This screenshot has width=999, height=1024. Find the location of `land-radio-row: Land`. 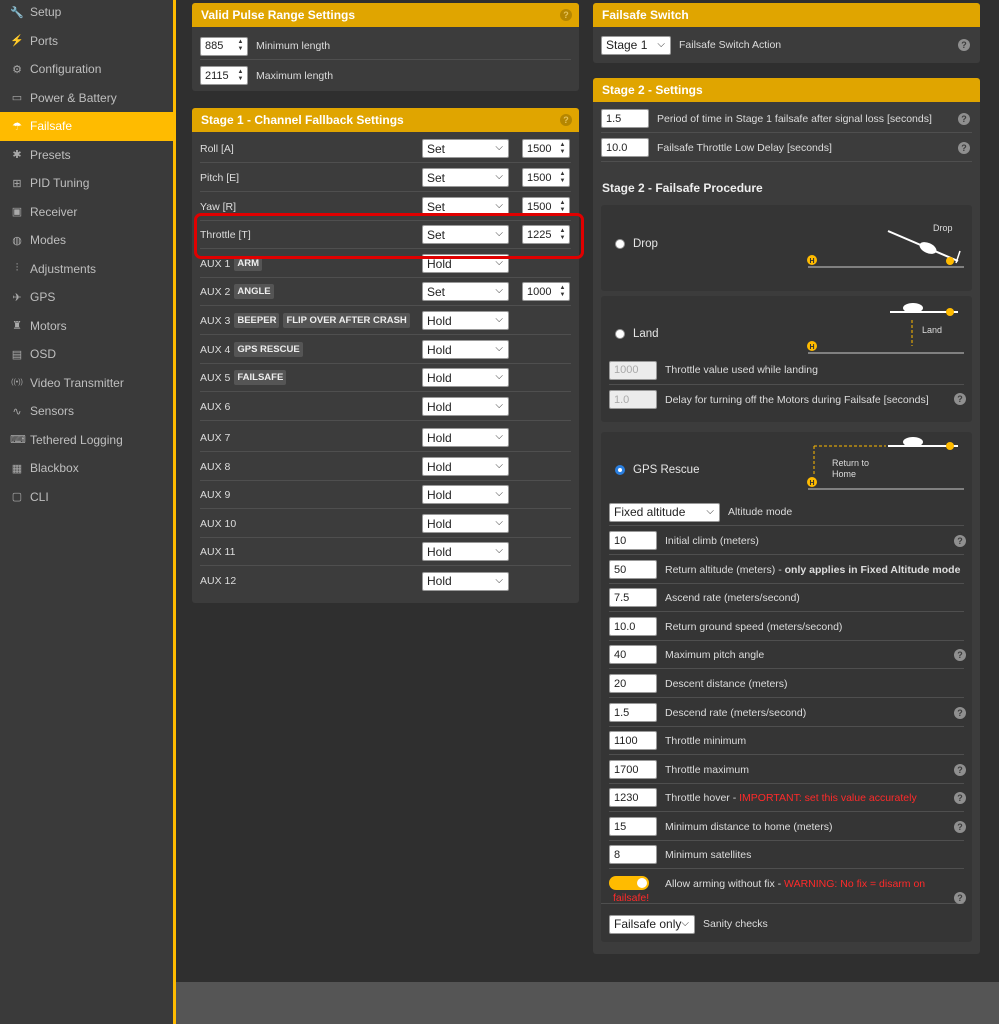

land-radio-row: Land is located at coordinates (637, 334).